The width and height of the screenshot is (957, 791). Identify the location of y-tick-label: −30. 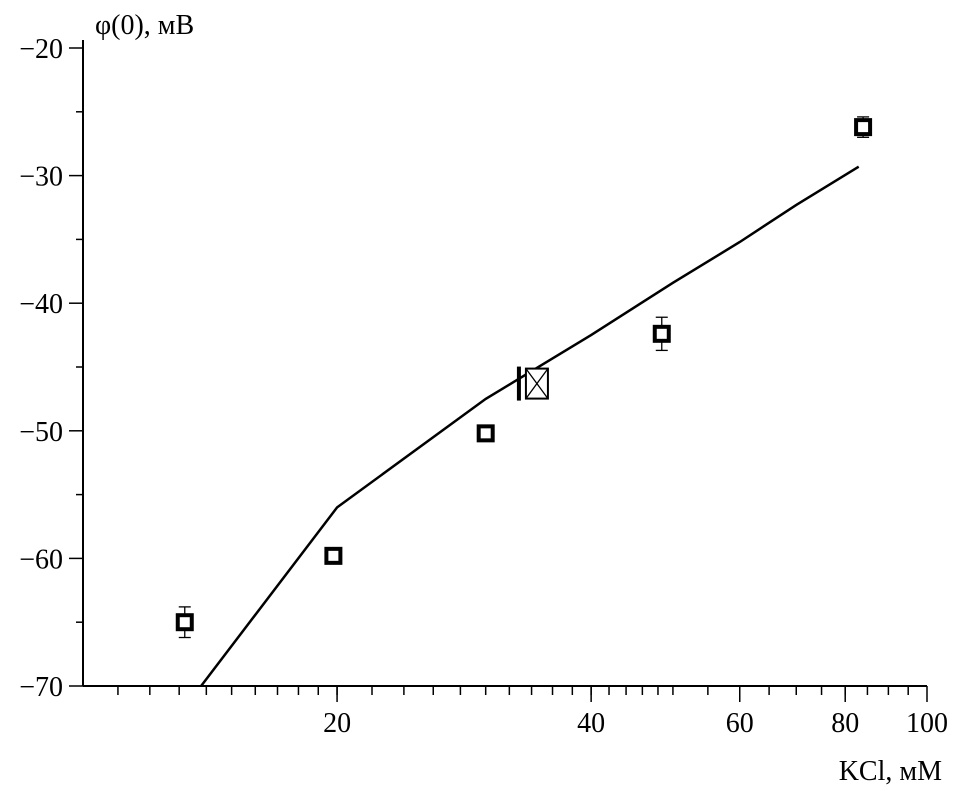
(41, 177).